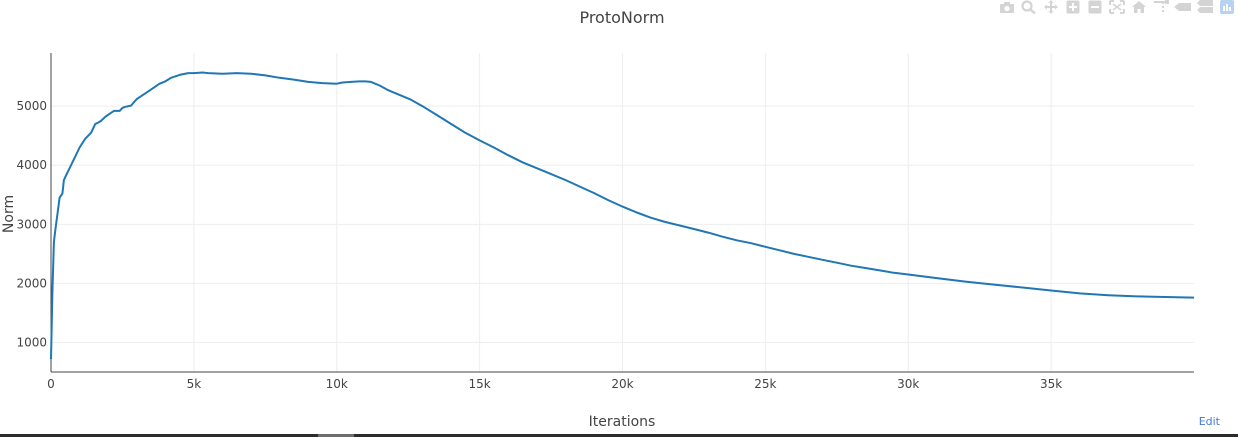 The width and height of the screenshot is (1238, 437). What do you see at coordinates (1209, 421) in the screenshot?
I see `edit-link: Edit` at bounding box center [1209, 421].